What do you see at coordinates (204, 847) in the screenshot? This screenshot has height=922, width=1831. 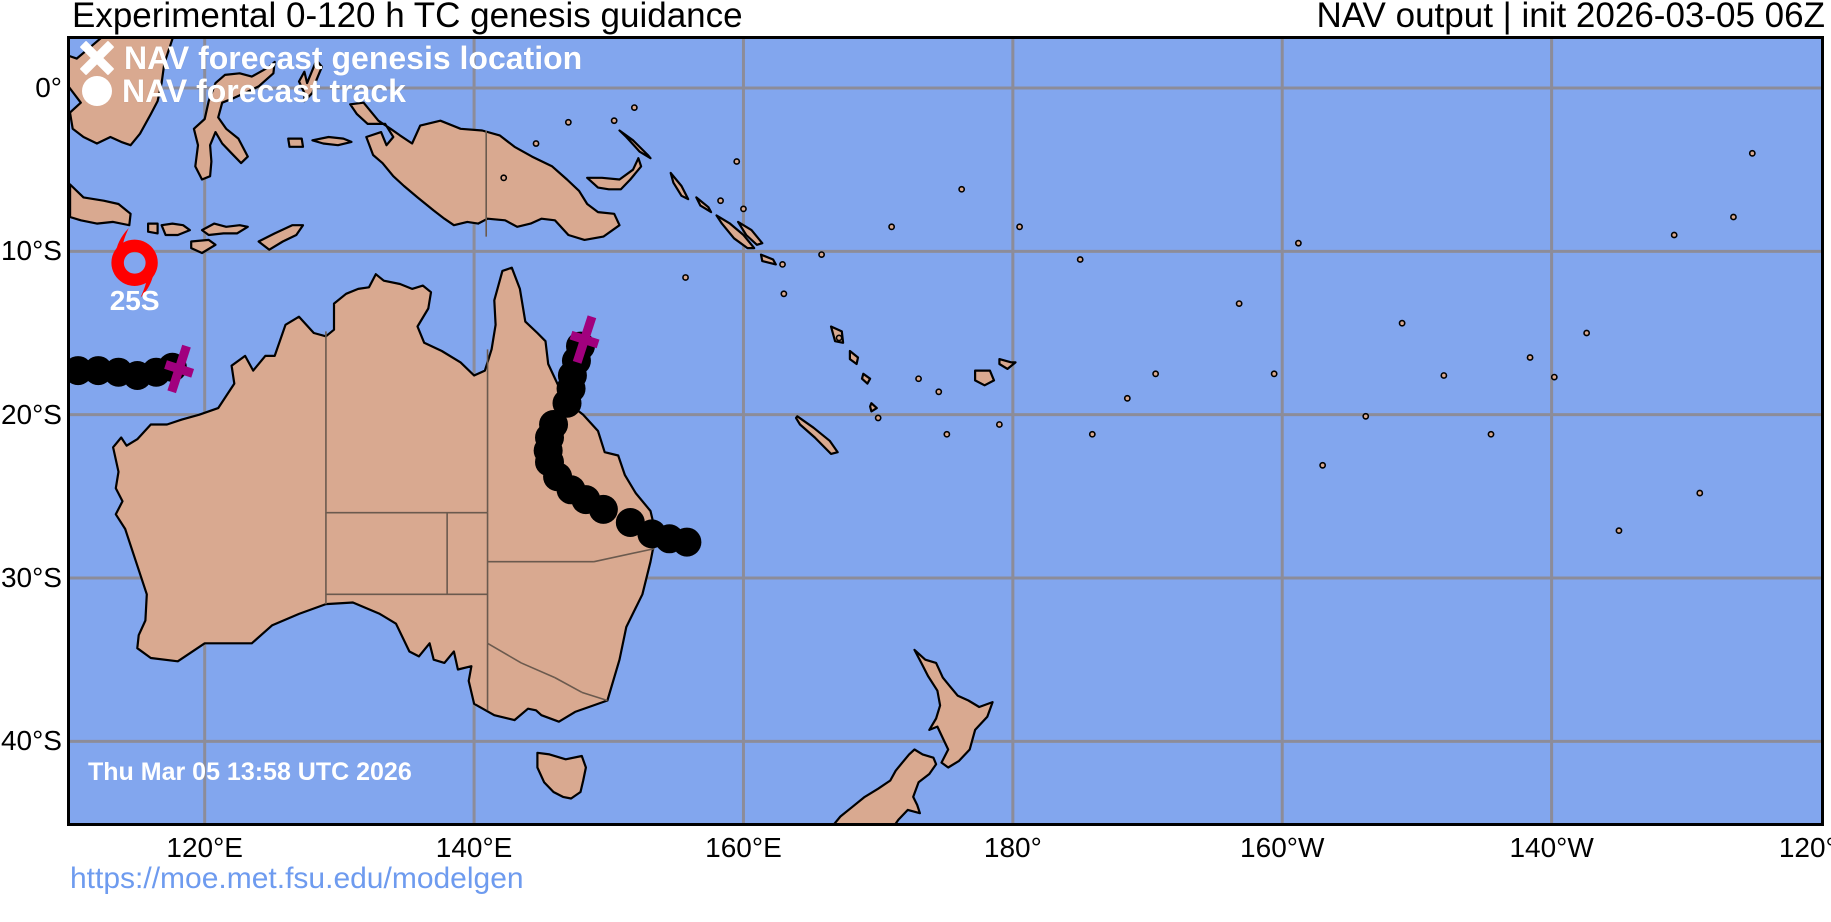 I see `lon-tick-label: 120°E` at bounding box center [204, 847].